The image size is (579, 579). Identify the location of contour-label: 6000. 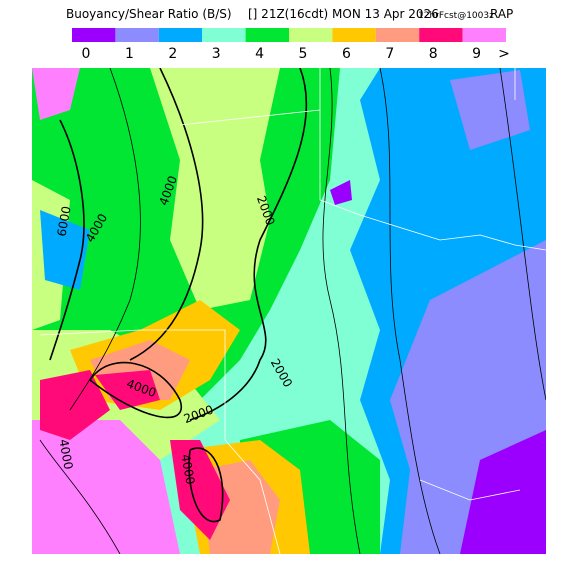
(64, 221).